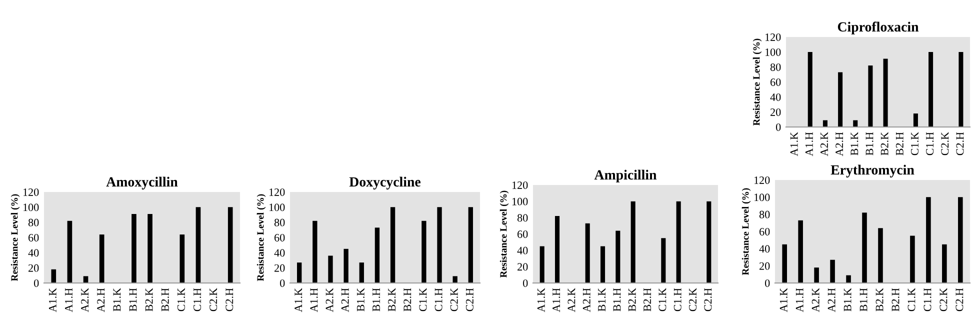 The width and height of the screenshot is (979, 320). What do you see at coordinates (142, 183) in the screenshot?
I see `chart-title: Amoxycillin` at bounding box center [142, 183].